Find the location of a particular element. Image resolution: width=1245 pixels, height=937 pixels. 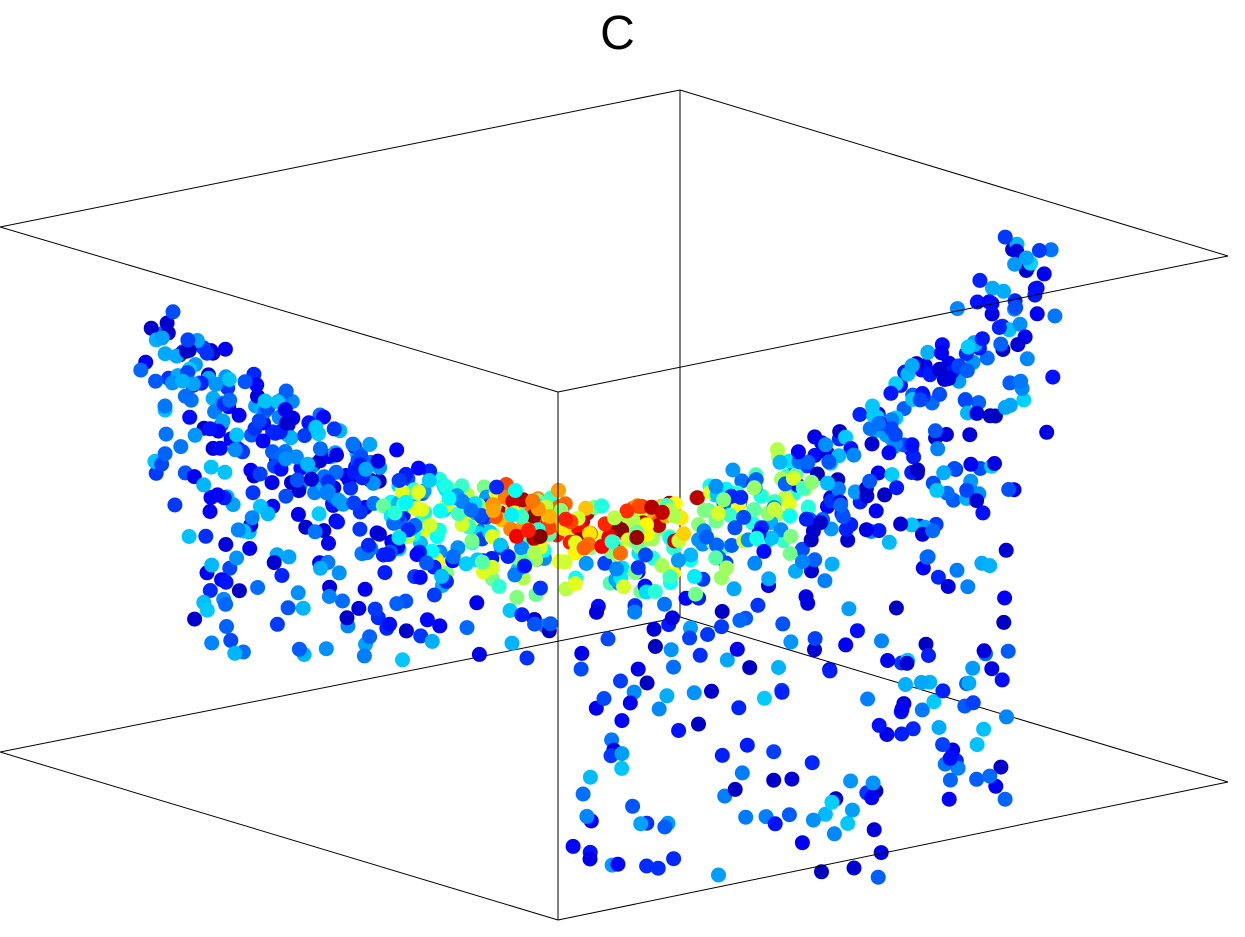

chart-title: C is located at coordinates (617, 33).